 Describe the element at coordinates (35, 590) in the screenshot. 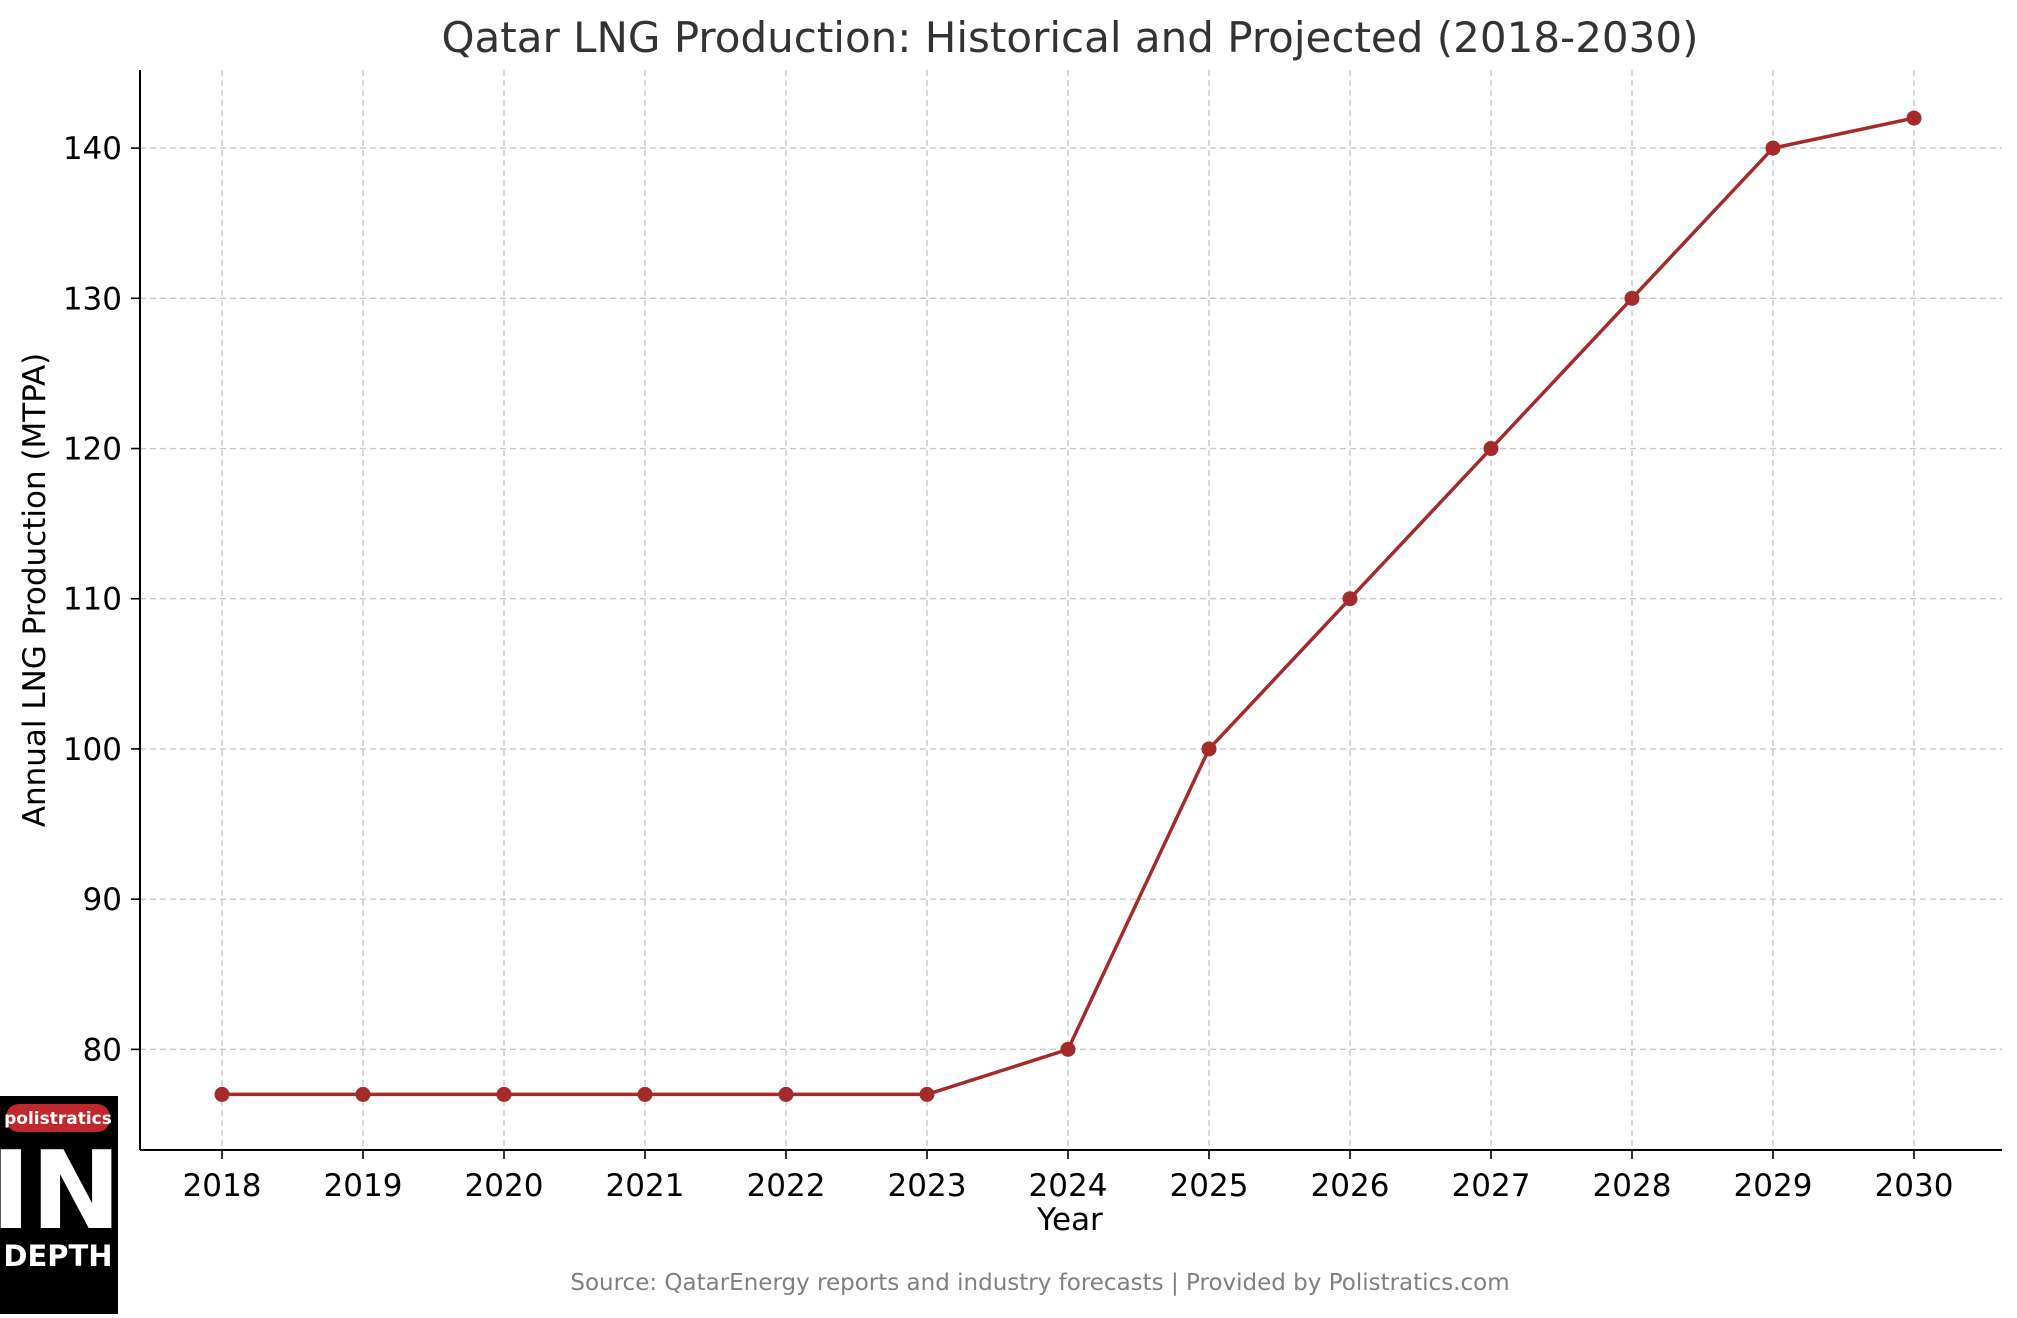

I see `y-axis-label: Annual LNG Production (MTPA)` at that location.